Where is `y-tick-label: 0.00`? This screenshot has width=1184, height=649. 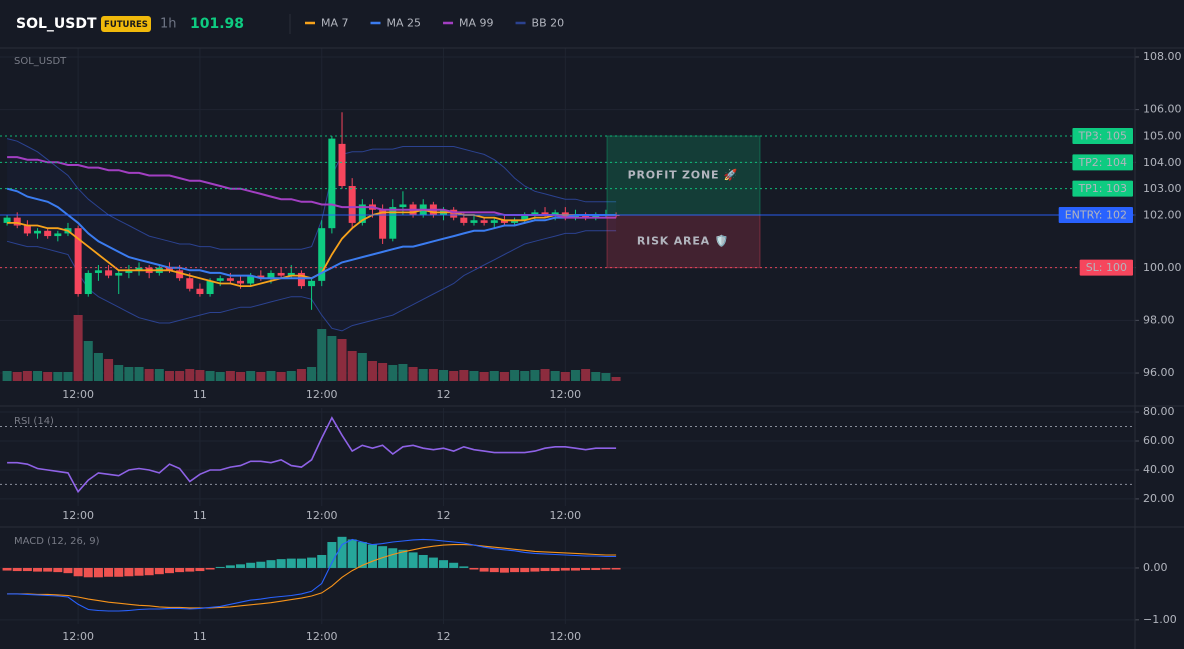
y-tick-label: 0.00 is located at coordinates (1155, 567).